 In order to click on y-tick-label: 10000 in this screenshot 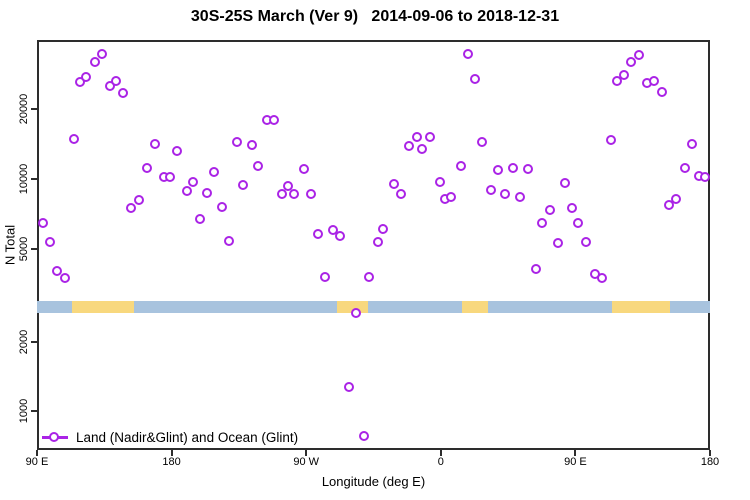, I will do `click(24, 179)`.